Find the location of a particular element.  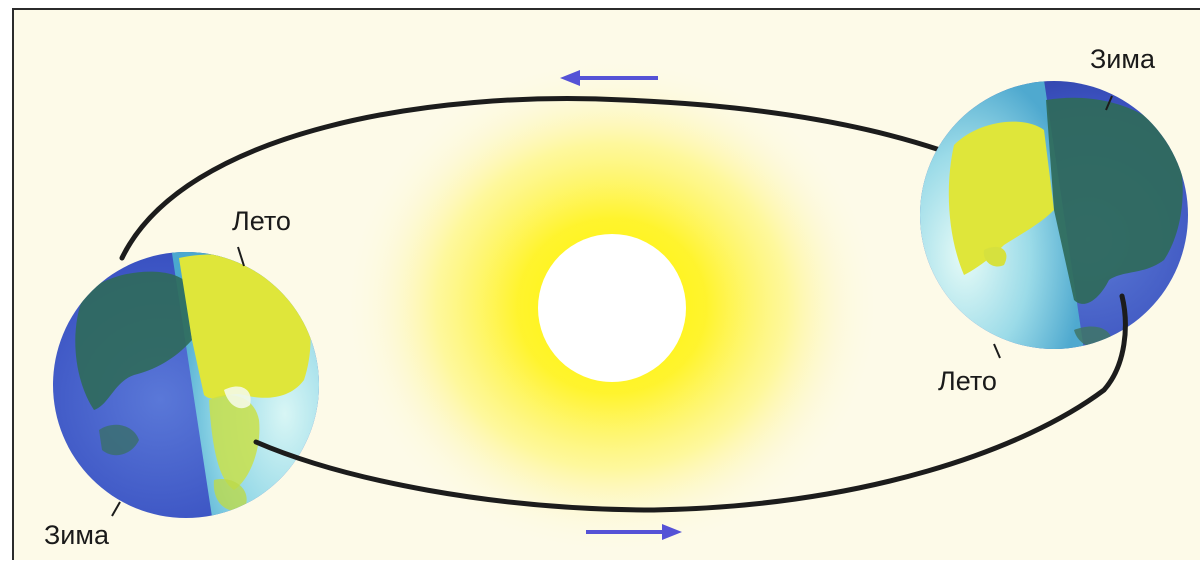

label-right-summer: Лето is located at coordinates (967, 381).